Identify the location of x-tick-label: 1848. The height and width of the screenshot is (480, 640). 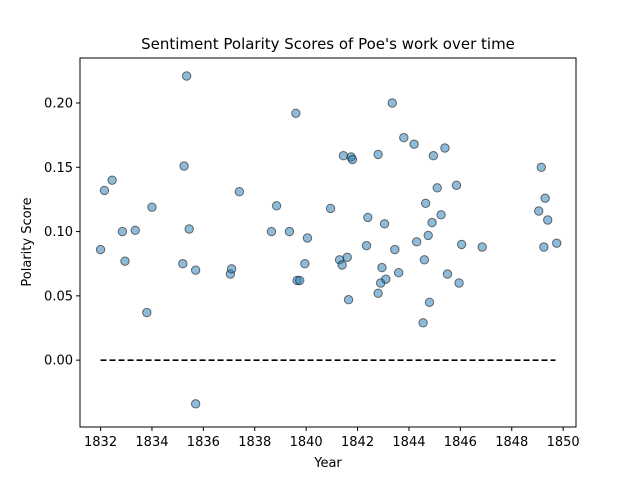
(511, 442).